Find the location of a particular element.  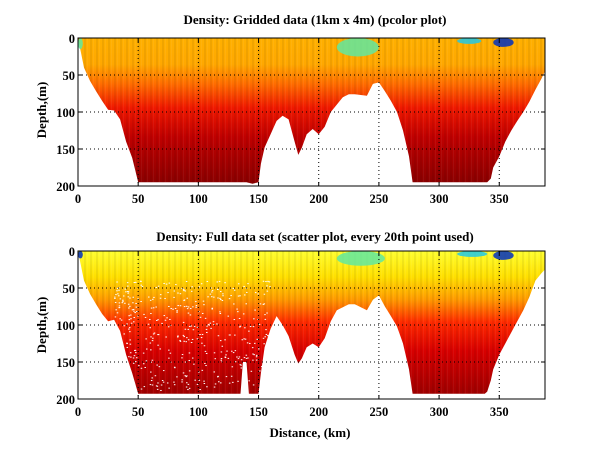

y-tick-label: 0 is located at coordinates (72, 252).